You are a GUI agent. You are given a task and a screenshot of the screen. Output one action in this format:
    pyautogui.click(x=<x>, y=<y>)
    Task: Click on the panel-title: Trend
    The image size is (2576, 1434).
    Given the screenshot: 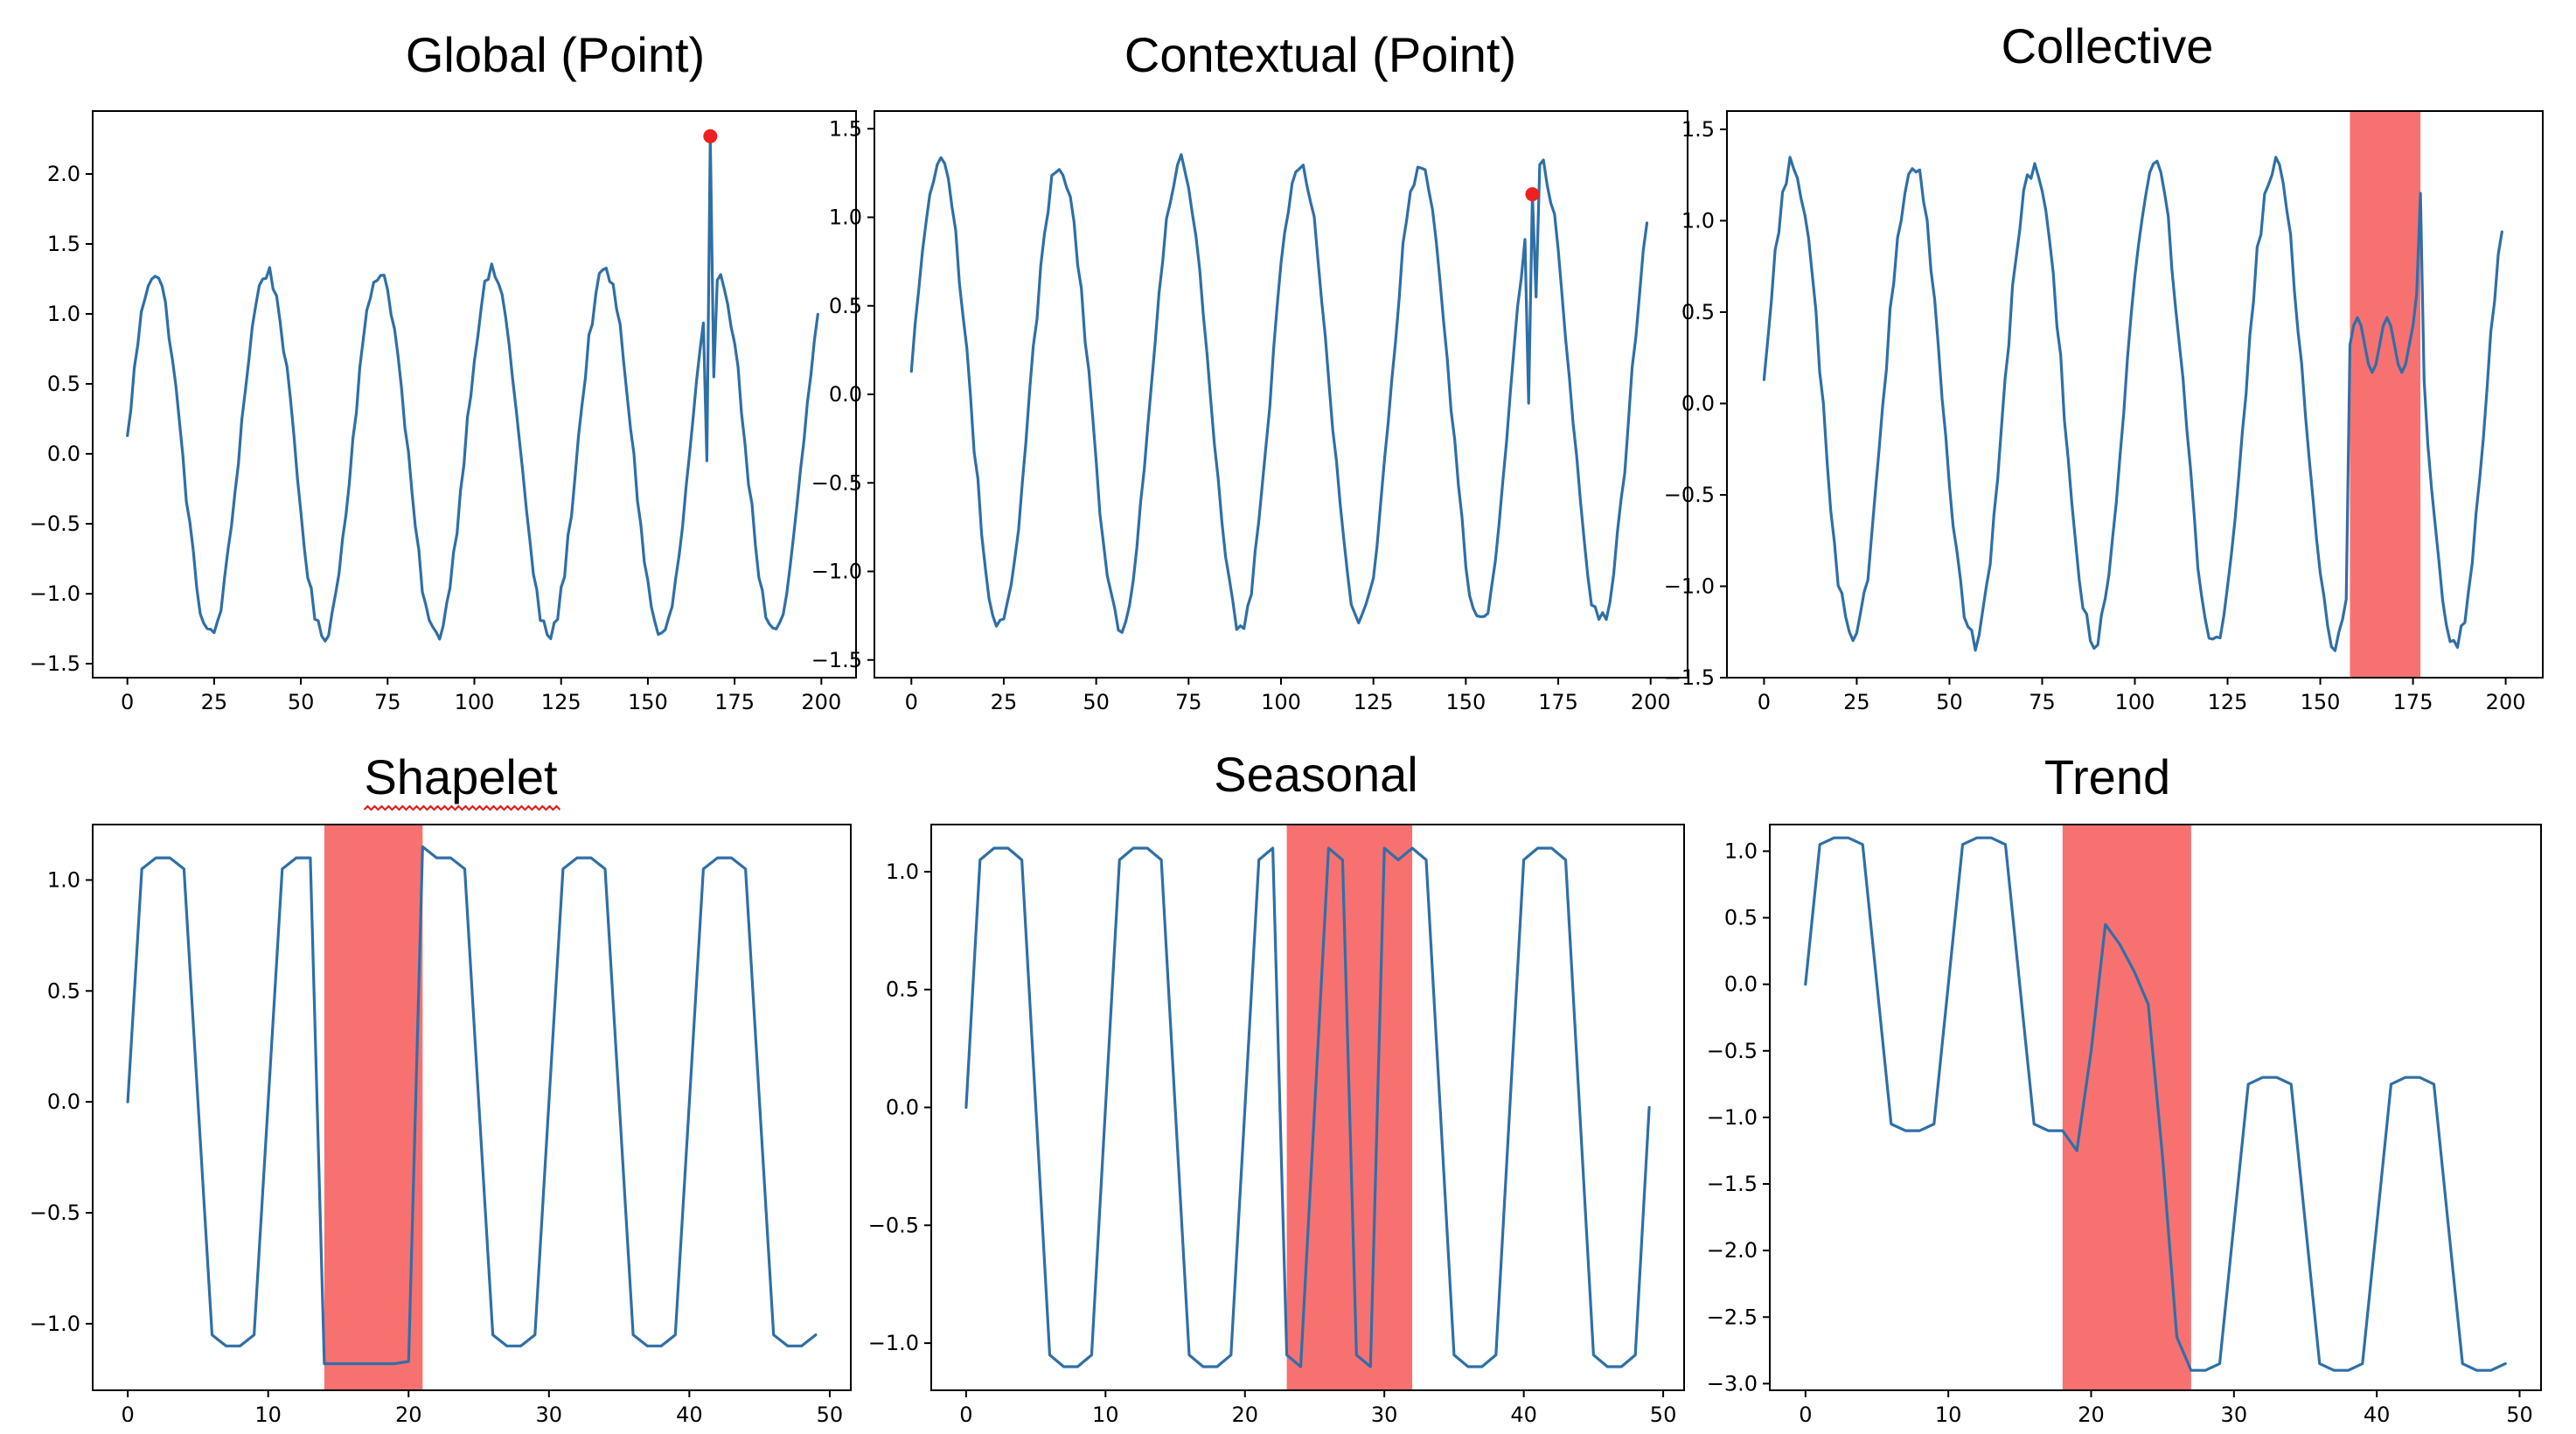 What is the action you would take?
    pyautogui.click(x=2107, y=777)
    